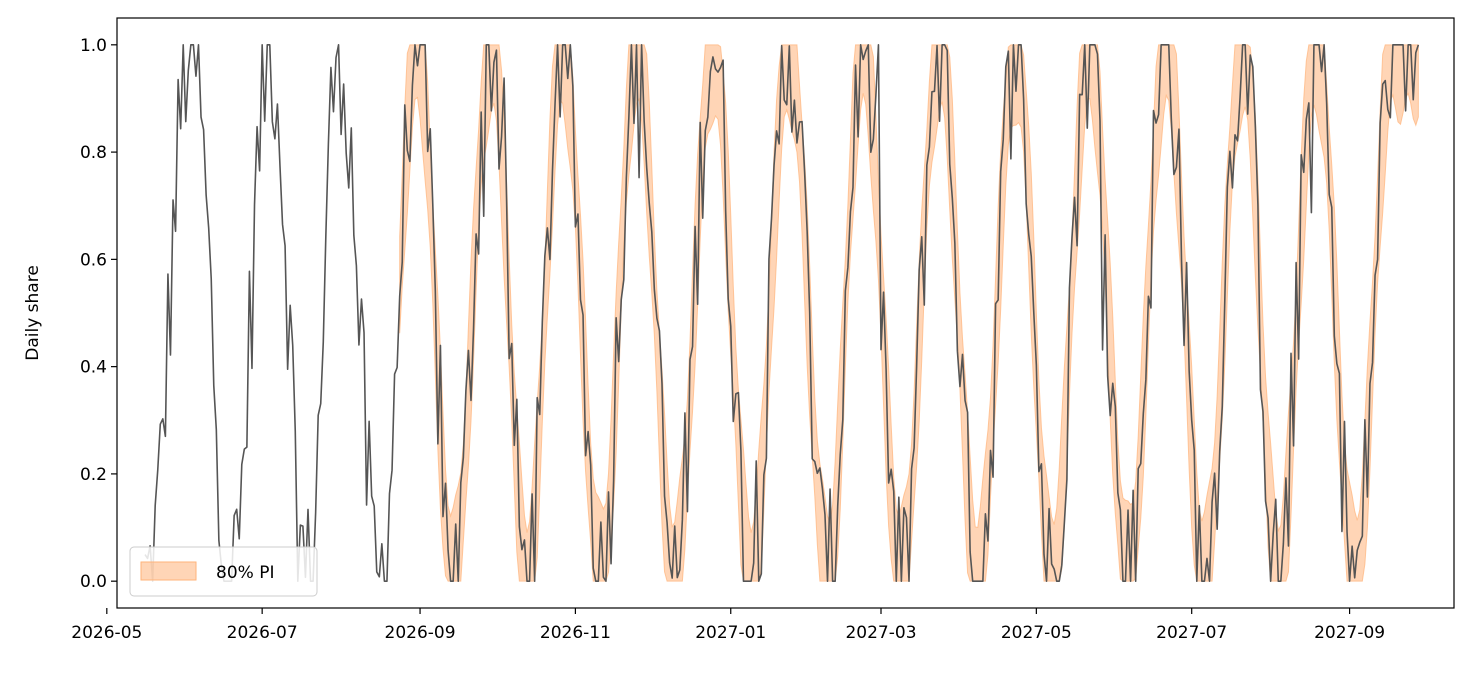 The image size is (1475, 674). Describe the element at coordinates (93, 475) in the screenshot. I see `y-tick-label: 0.2` at that location.